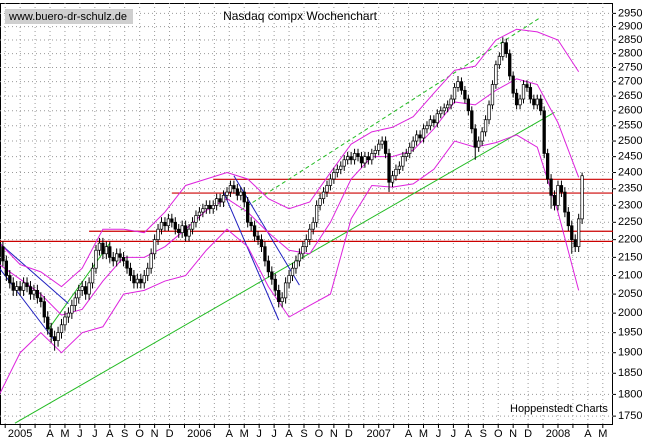 The height and width of the screenshot is (441, 671). I want to click on y-tick-label: 1850, so click(630, 373).